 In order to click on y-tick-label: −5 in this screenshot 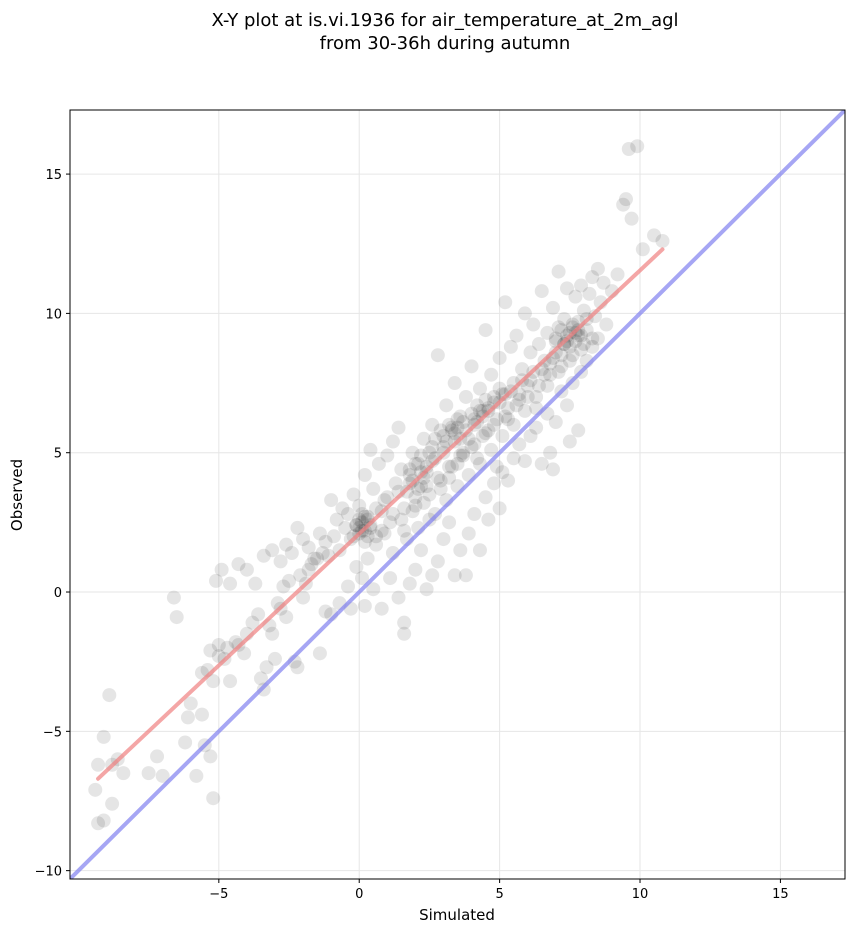, I will do `click(52, 732)`.